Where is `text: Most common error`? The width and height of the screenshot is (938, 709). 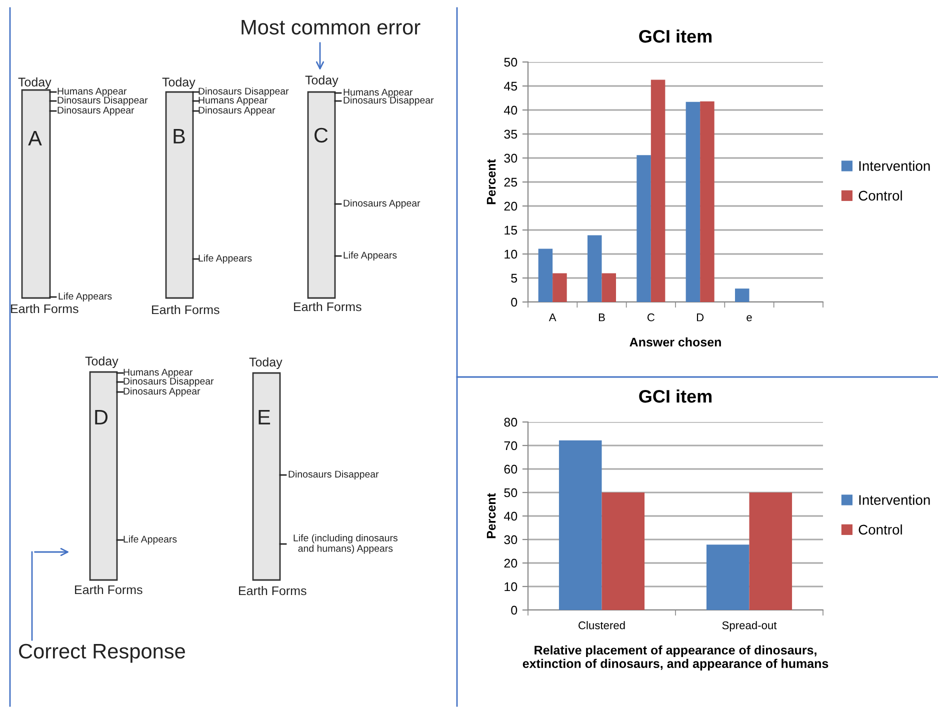
text: Most common error is located at coordinates (331, 27).